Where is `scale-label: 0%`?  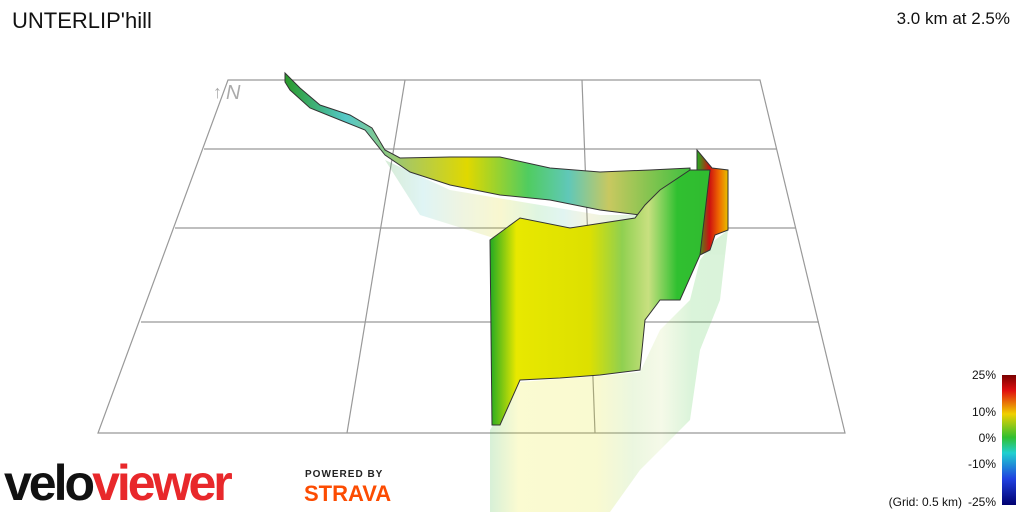
scale-label: 0% is located at coordinates (988, 438).